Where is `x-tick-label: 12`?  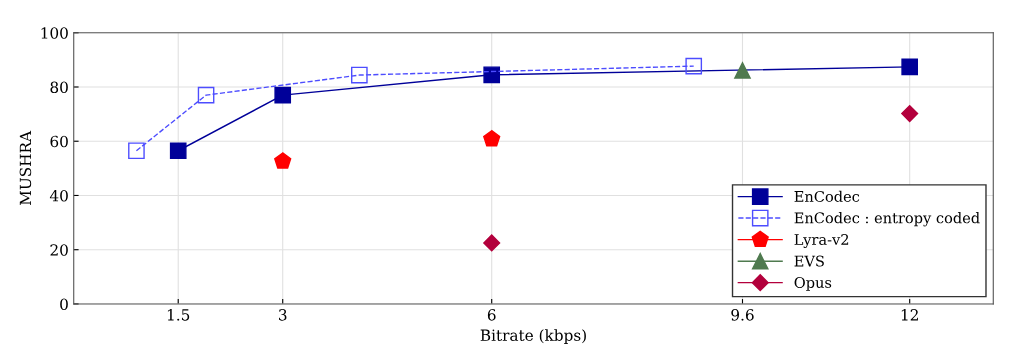
x-tick-label: 12 is located at coordinates (909, 315).